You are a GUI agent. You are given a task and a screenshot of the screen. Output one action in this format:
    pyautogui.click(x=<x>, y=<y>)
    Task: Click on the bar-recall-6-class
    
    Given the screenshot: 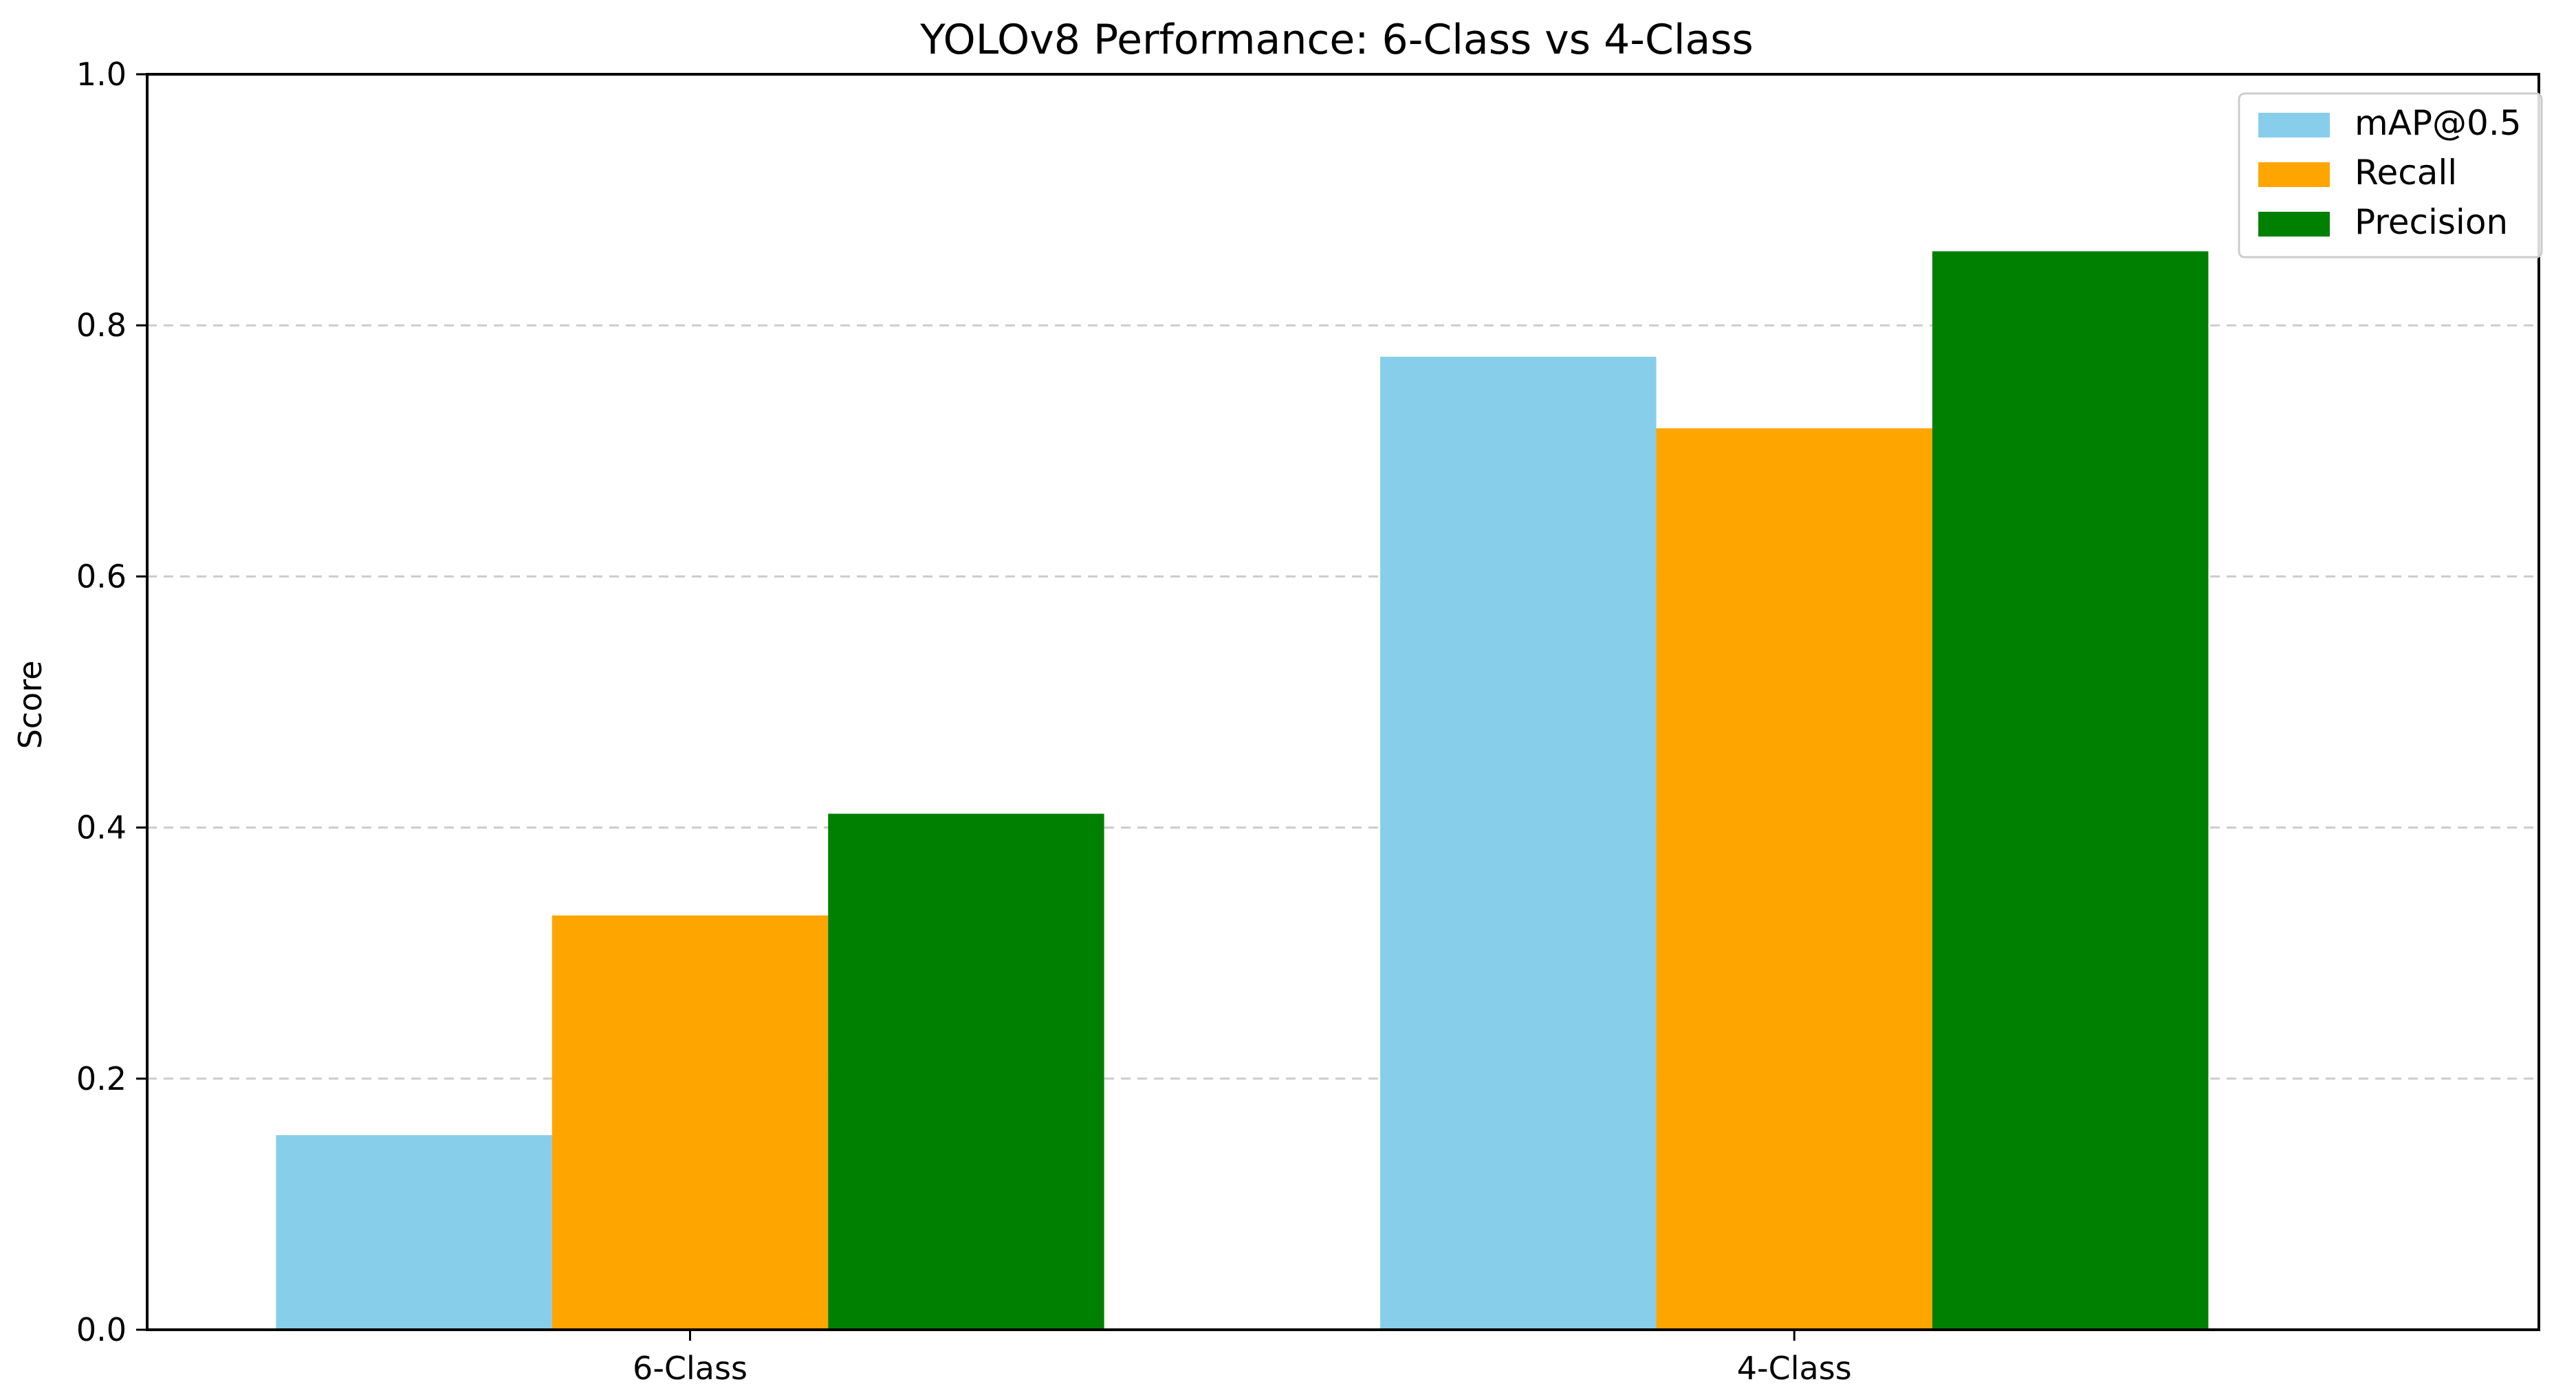 What is the action you would take?
    pyautogui.click(x=690, y=1122)
    